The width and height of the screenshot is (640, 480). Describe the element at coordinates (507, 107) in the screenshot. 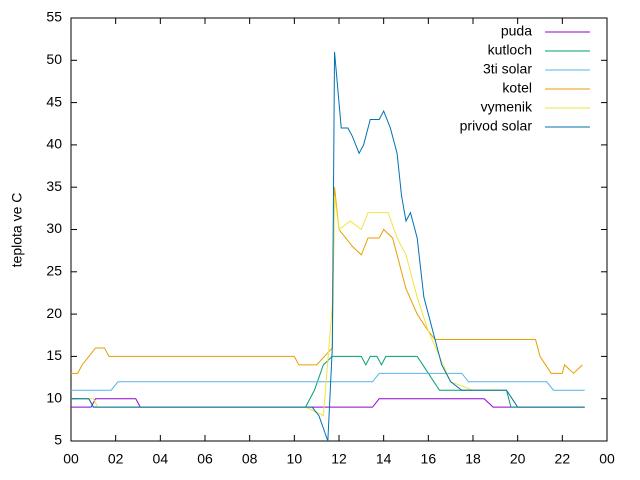

I see `legend-label: vymenik` at that location.